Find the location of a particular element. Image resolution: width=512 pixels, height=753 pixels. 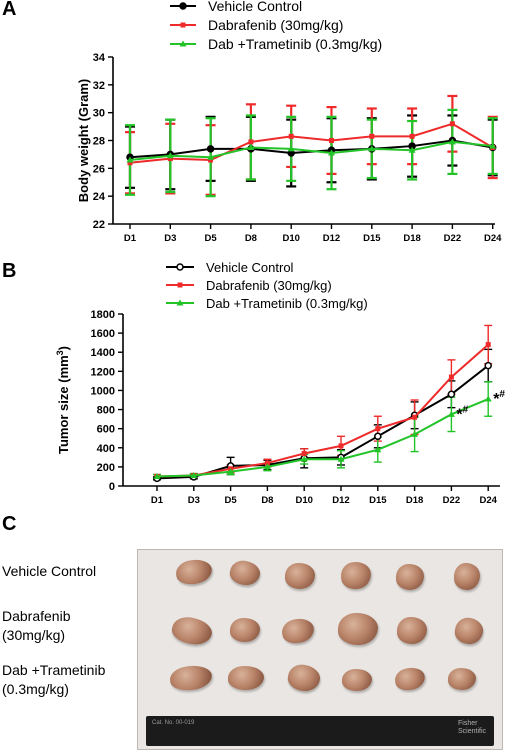

y-tick-label: 1400 is located at coordinates (103, 353).